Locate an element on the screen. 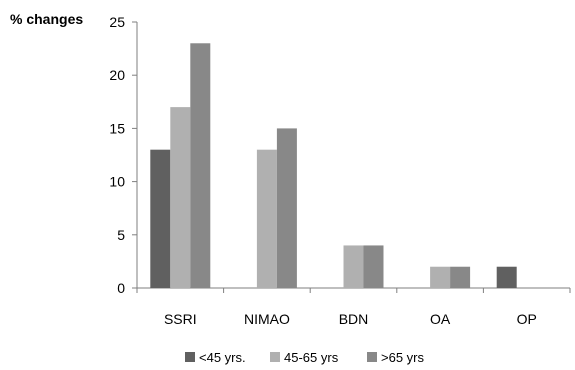 The image size is (575, 370). x-tick-label: BDN is located at coordinates (354, 319).